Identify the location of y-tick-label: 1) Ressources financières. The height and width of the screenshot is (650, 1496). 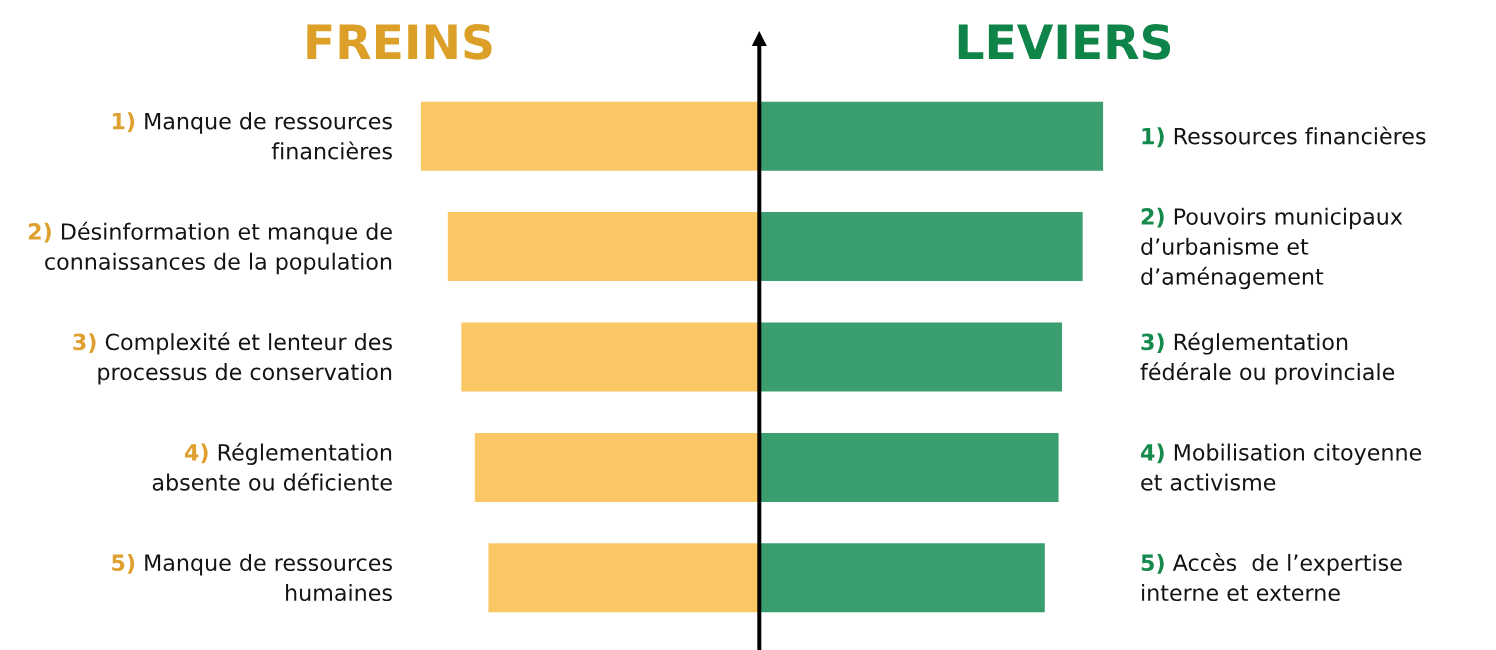
(1284, 137).